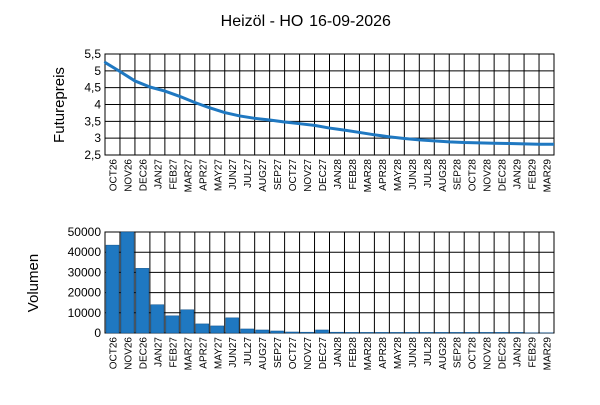 This screenshot has width=600, height=405. What do you see at coordinates (97, 333) in the screenshot?
I see `y-tick-label: 0` at bounding box center [97, 333].